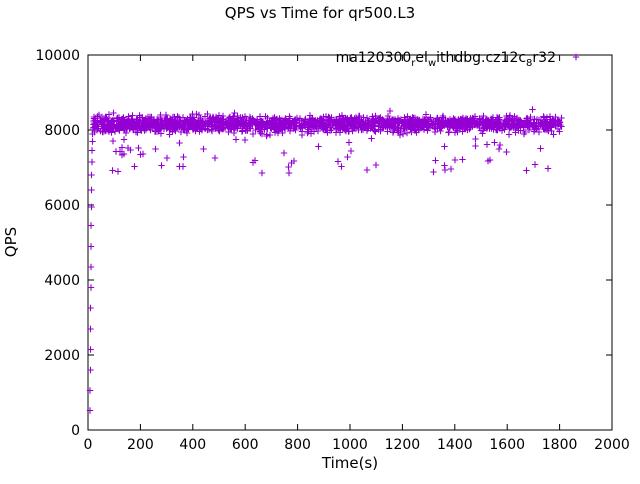 The image size is (640, 484). I want to click on x-tick-label: 800, so click(297, 445).